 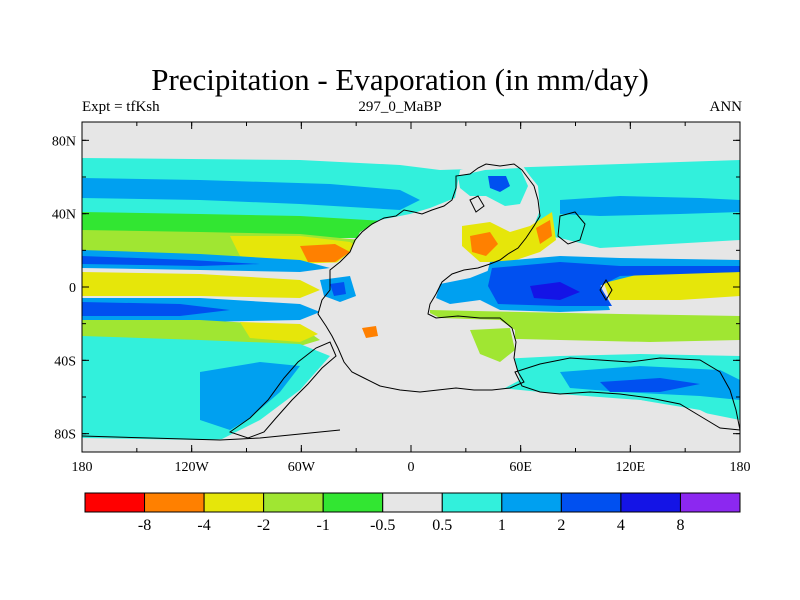 I want to click on band-south-wet-east-max, so click(x=650, y=385).